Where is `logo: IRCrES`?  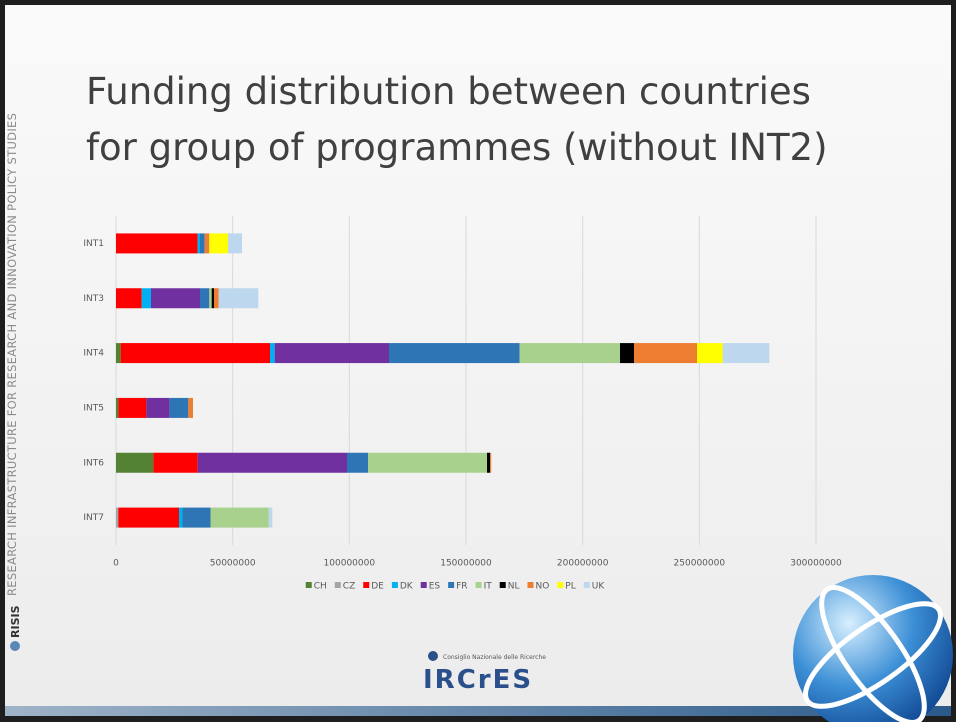 logo: IRCrES is located at coordinates (478, 680).